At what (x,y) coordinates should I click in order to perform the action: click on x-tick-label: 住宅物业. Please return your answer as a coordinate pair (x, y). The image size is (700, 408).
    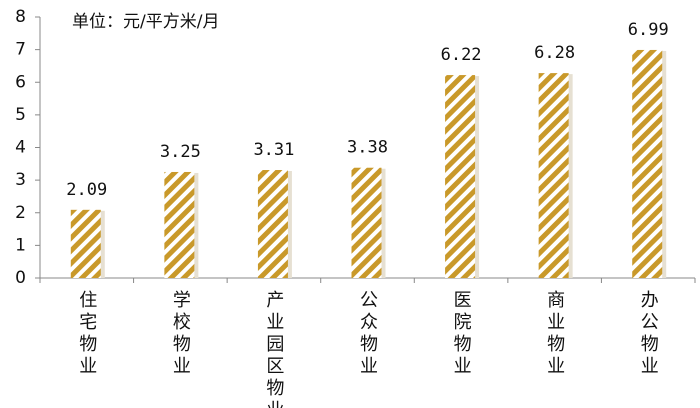
    Looking at the image, I should click on (86, 334).